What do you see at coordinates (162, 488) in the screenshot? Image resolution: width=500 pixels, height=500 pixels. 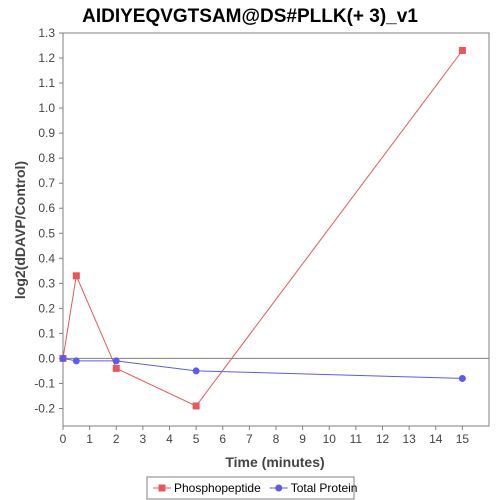 I see `legend-marker-phosphopeptide` at bounding box center [162, 488].